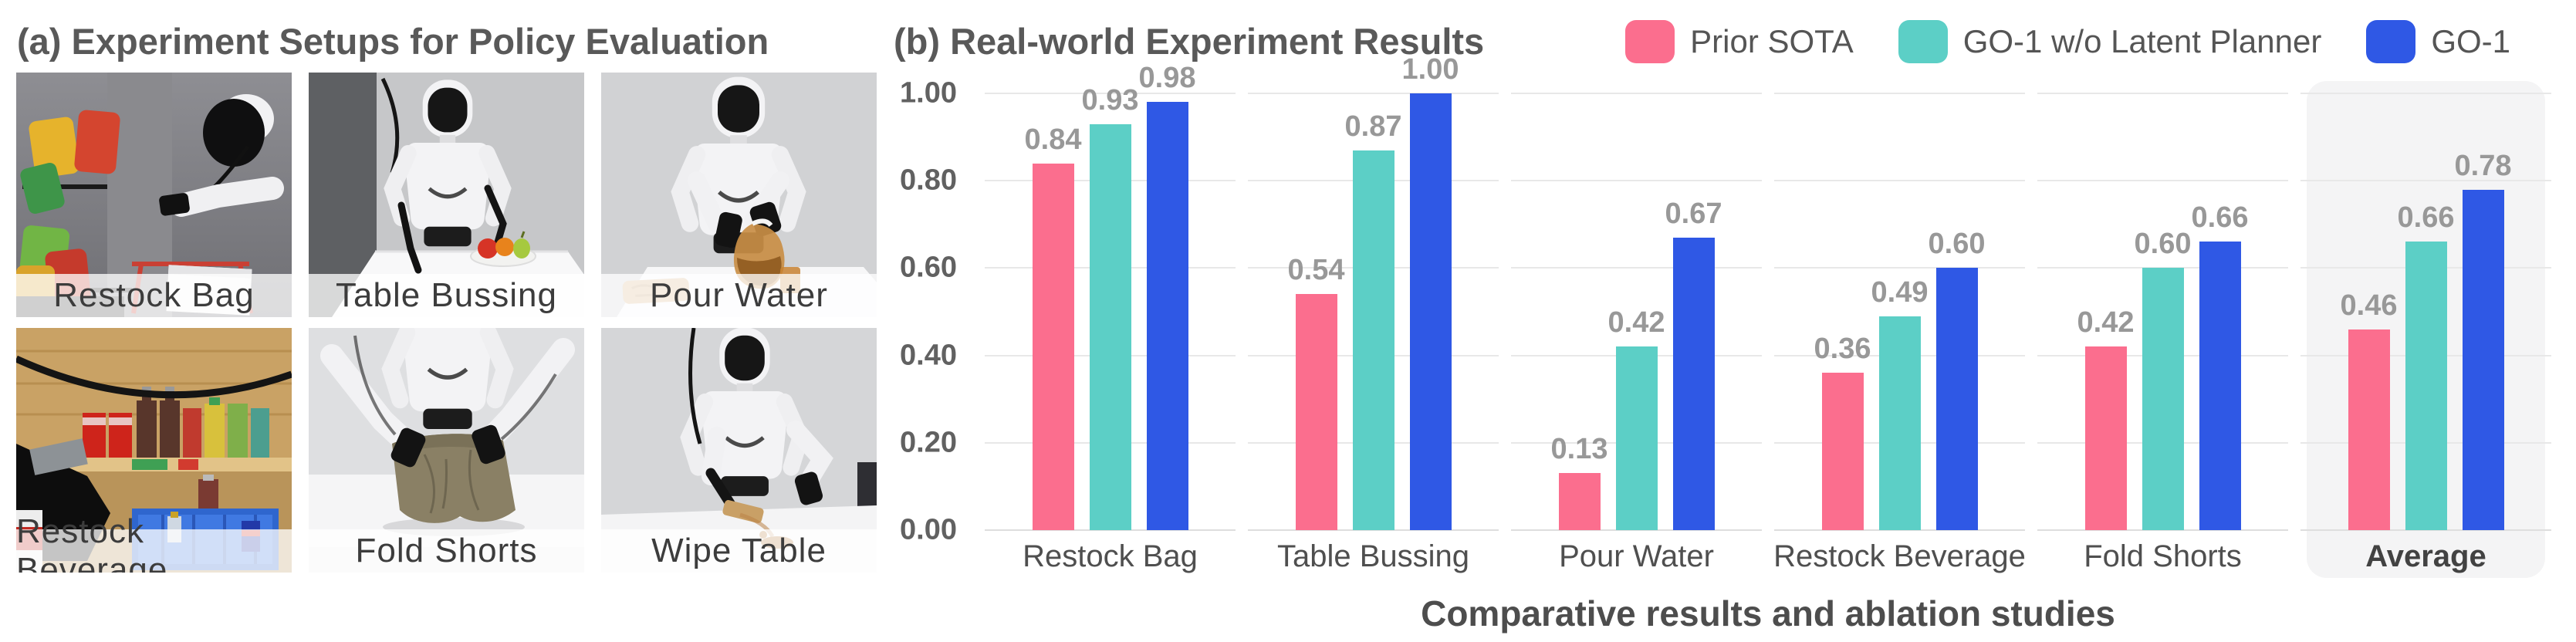  I want to click on y-axis: 0.00 0.20 0.40 0.60 0.80 1.00, so click(913, 311).